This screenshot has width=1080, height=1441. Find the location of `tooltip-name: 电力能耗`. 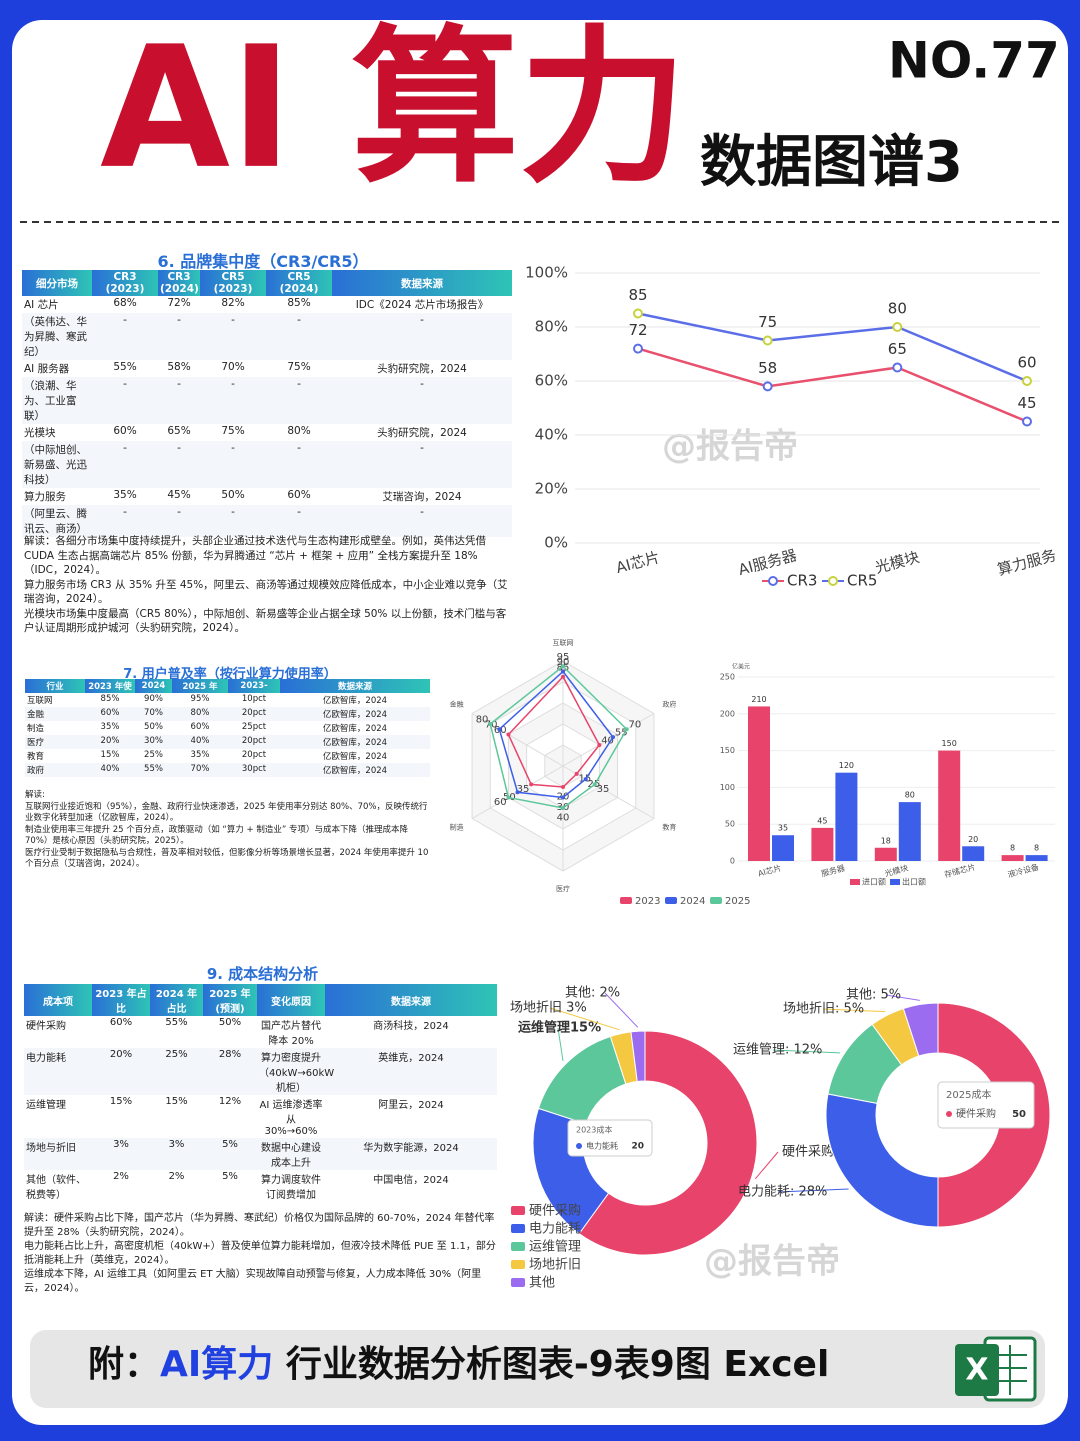

tooltip-name: 电力能耗 is located at coordinates (602, 1146).